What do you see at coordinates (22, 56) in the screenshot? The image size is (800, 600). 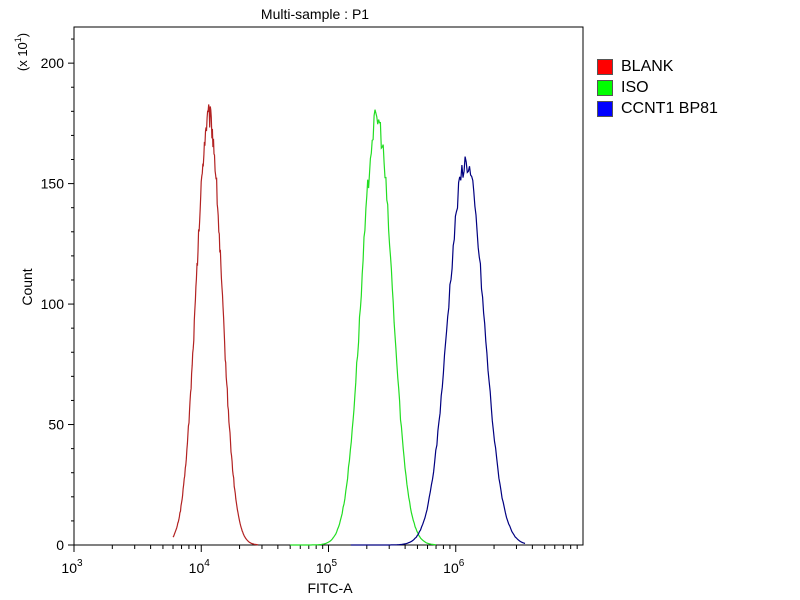 I see `y-multiplier-text: (x 10` at bounding box center [22, 56].